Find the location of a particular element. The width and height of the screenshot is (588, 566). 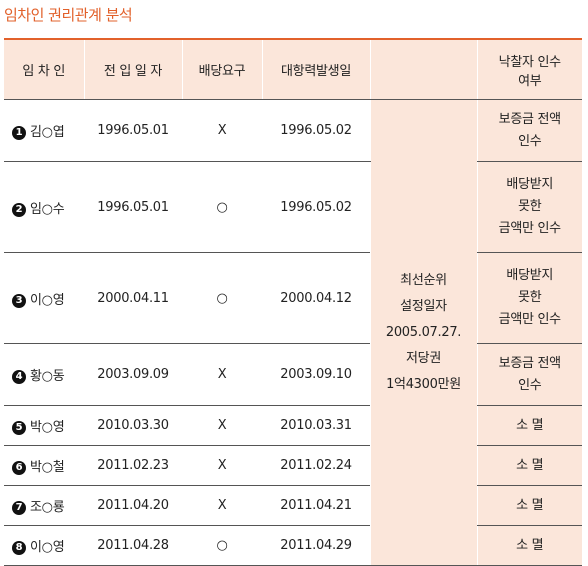

effective-date-cell: 2011.02.24 is located at coordinates (315, 465).